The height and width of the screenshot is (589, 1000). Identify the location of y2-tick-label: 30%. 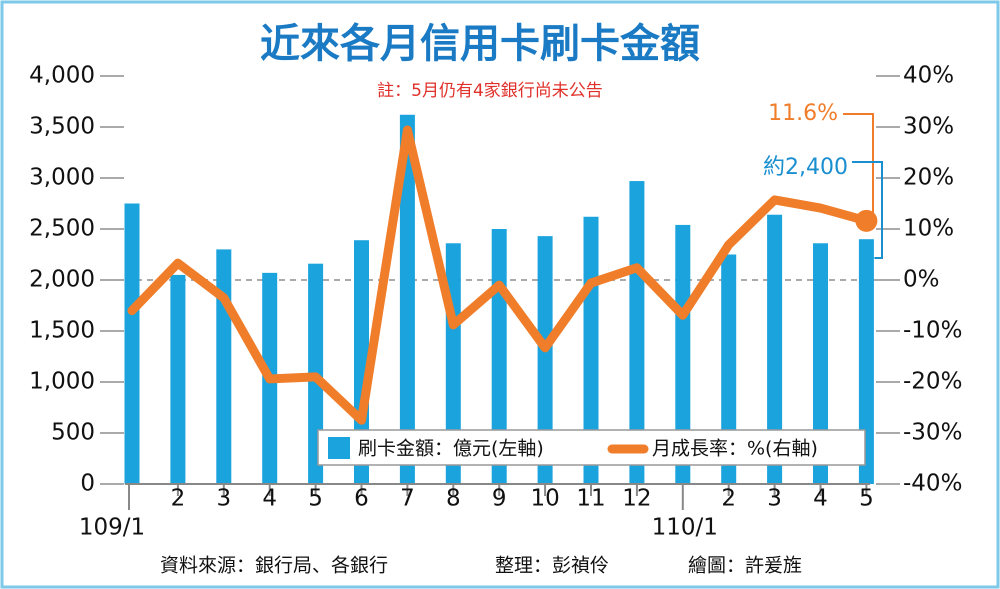
(928, 127).